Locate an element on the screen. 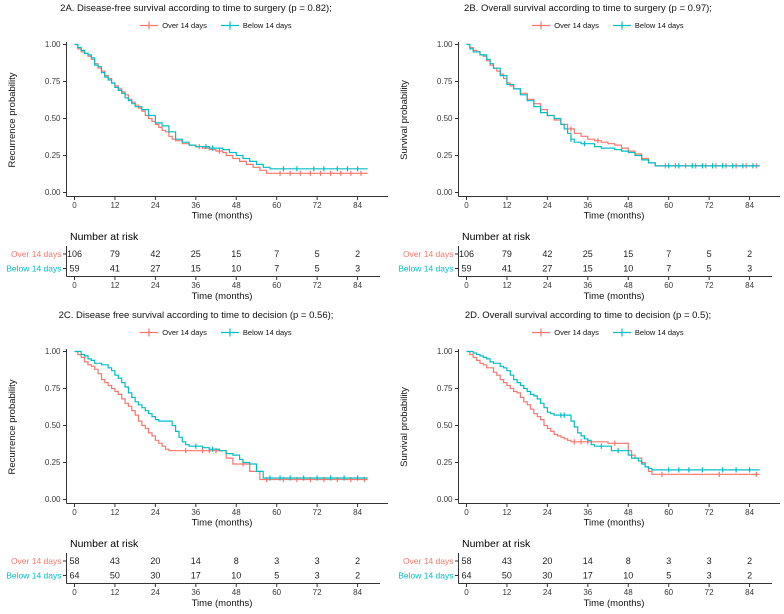 The height and width of the screenshot is (614, 784). svg-text: 41 is located at coordinates (115, 269).